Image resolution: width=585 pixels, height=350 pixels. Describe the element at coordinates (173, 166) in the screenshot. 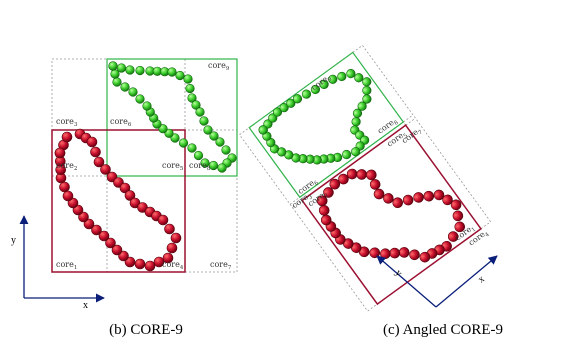

I see `core-label-5: core5` at that location.